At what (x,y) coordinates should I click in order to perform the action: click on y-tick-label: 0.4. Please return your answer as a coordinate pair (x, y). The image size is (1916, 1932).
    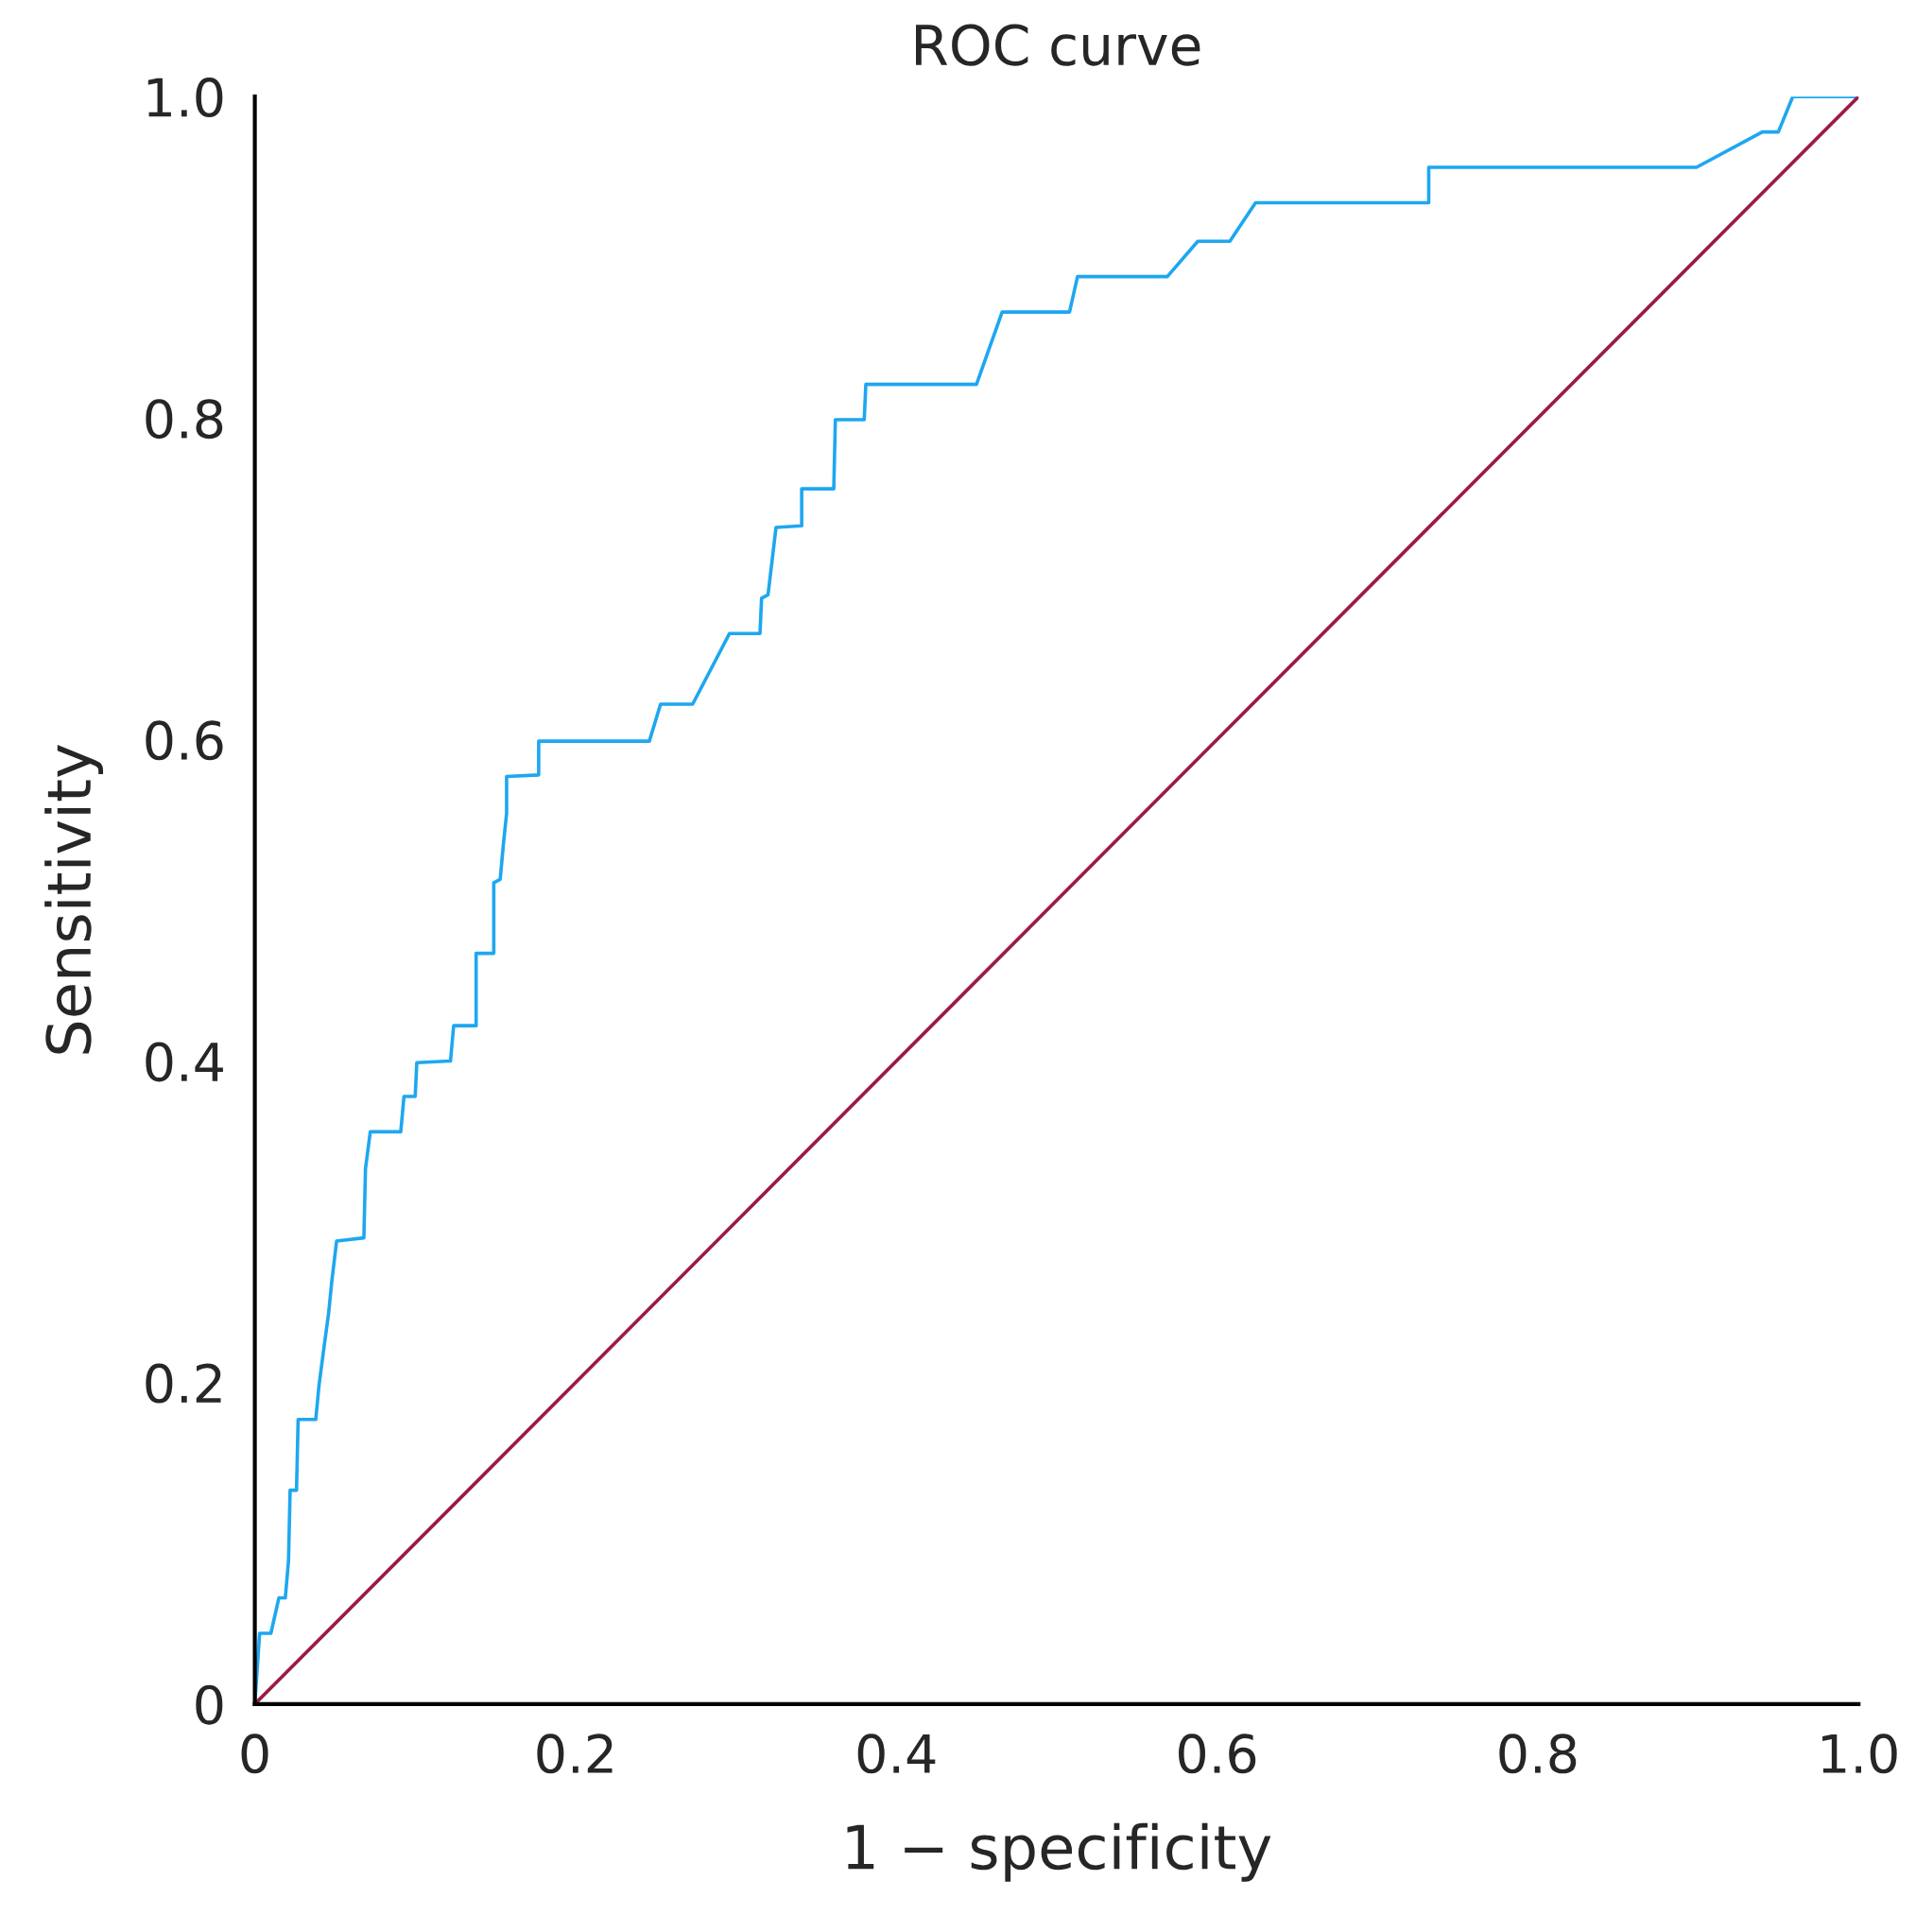
    Looking at the image, I should click on (184, 1062).